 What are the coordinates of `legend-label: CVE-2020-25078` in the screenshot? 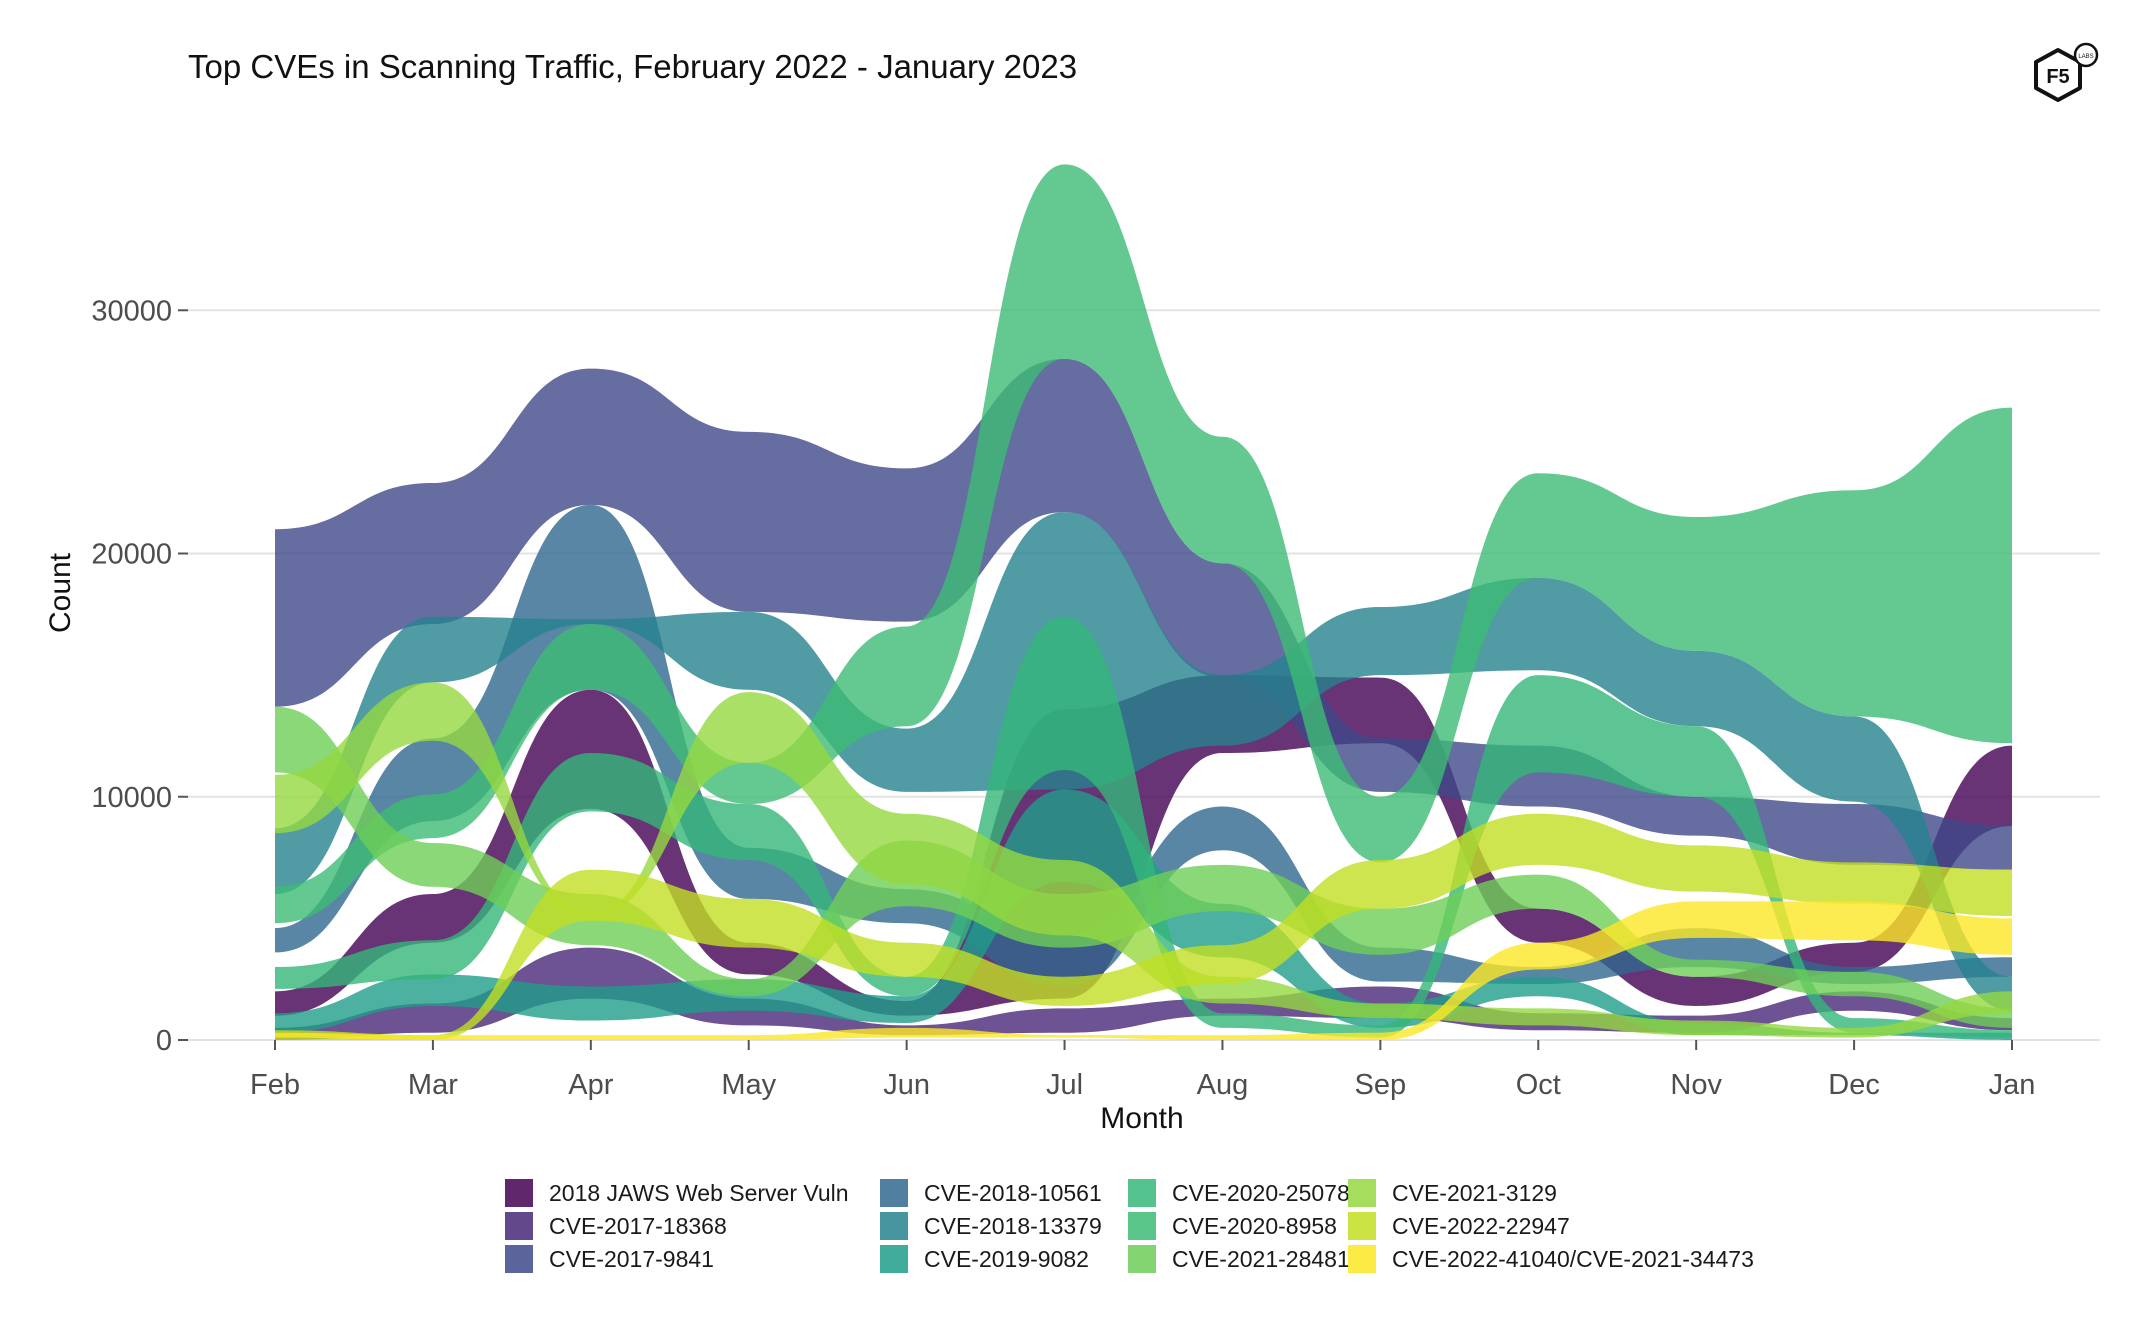 It's located at (1261, 1192).